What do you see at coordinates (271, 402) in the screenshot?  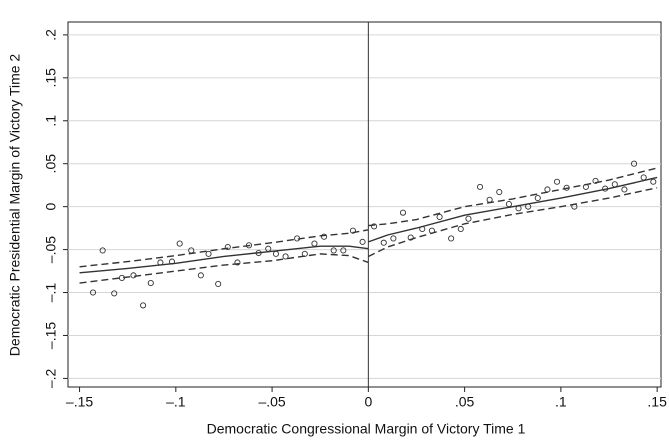 I see `x-tick-label: –.05` at bounding box center [271, 402].